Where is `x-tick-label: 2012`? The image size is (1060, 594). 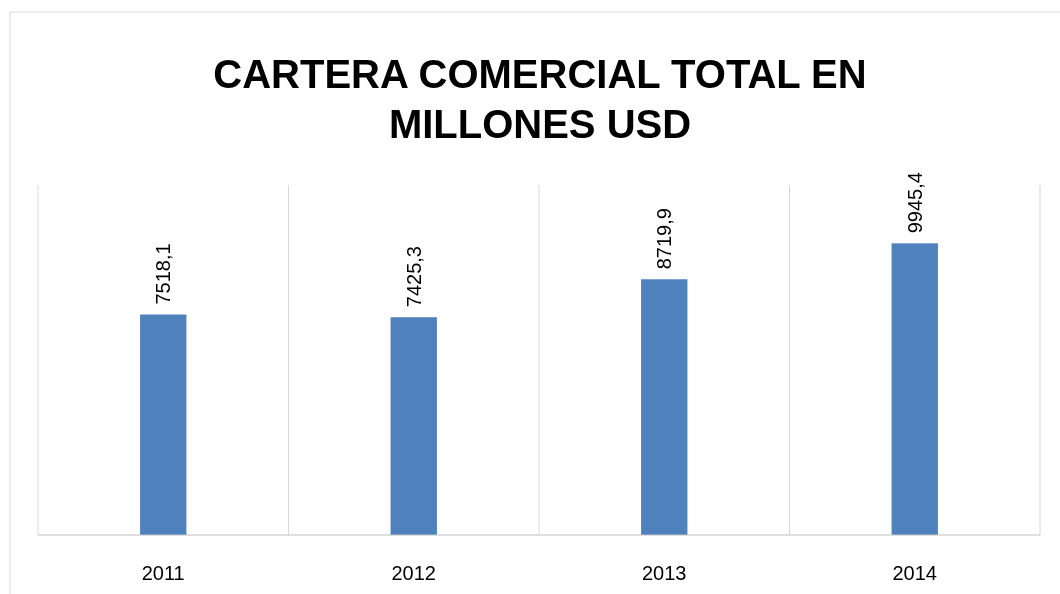
x-tick-label: 2012 is located at coordinates (413, 573).